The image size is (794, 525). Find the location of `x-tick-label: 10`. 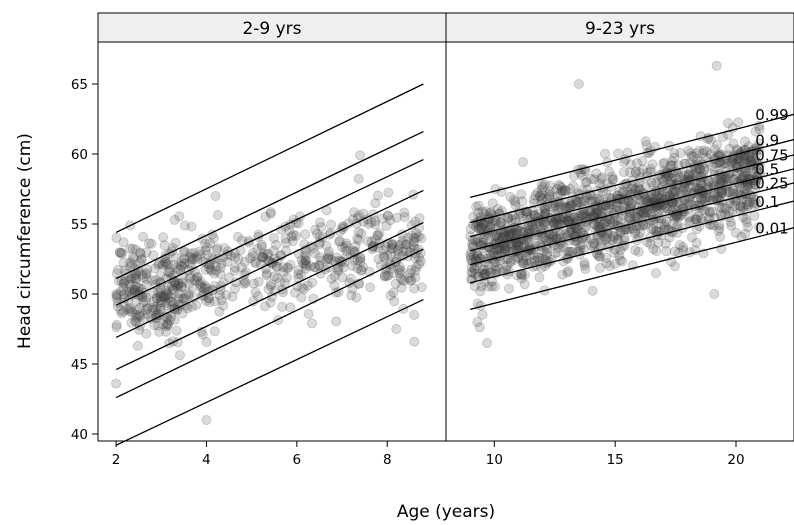

x-tick-label: 10 is located at coordinates (494, 460).